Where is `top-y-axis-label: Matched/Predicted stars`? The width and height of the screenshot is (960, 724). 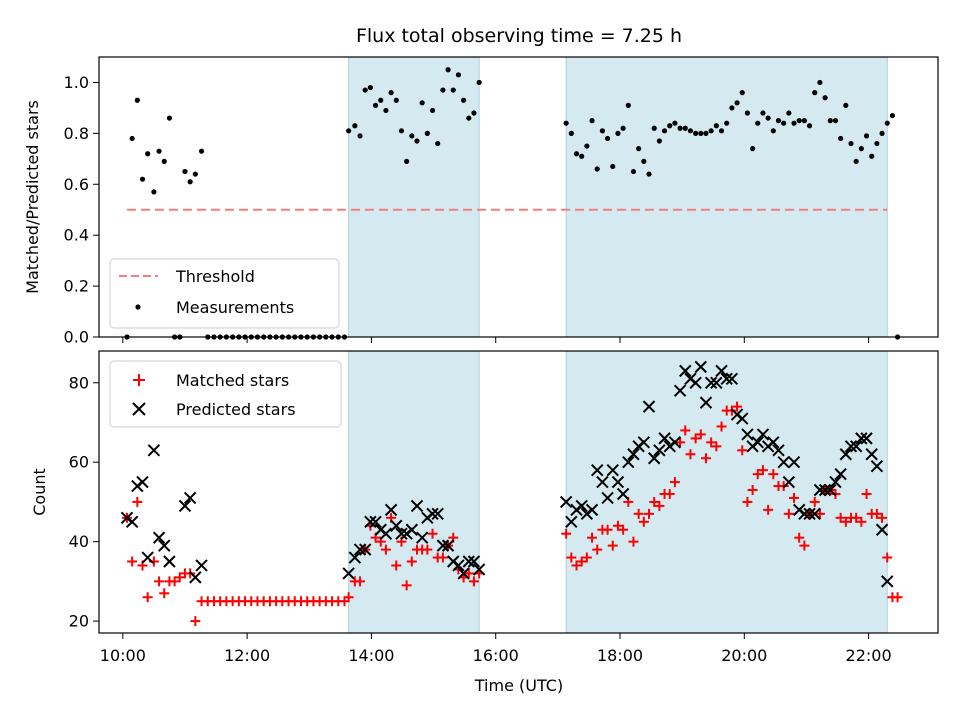
top-y-axis-label: Matched/Predicted stars is located at coordinates (32, 197).